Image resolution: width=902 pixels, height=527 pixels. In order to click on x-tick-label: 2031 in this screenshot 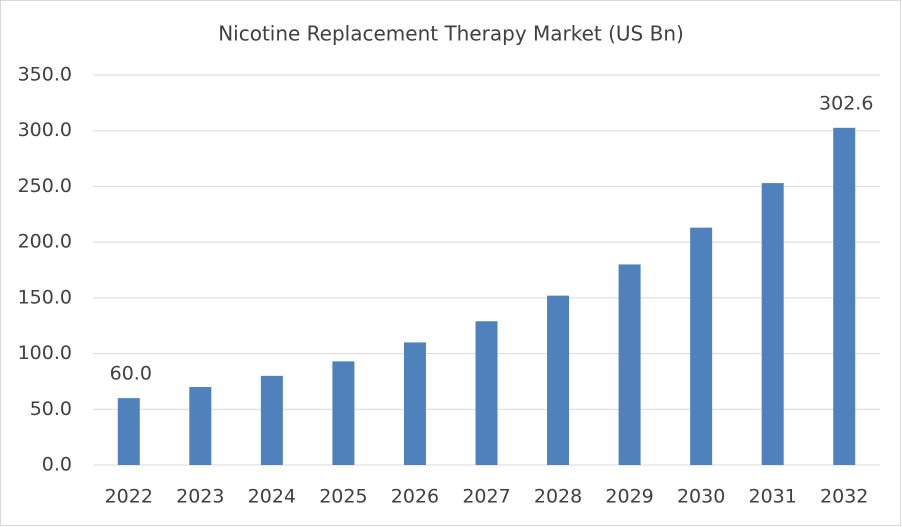, I will do `click(773, 497)`.